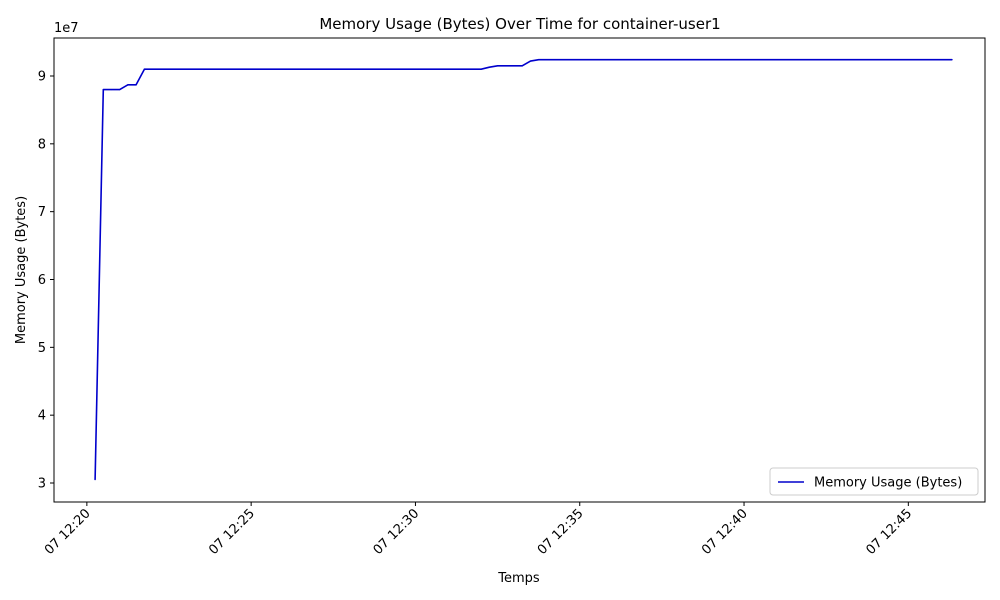  Describe the element at coordinates (21, 270) in the screenshot. I see `y-axis-label: Memory Usage (Bytes)` at that location.